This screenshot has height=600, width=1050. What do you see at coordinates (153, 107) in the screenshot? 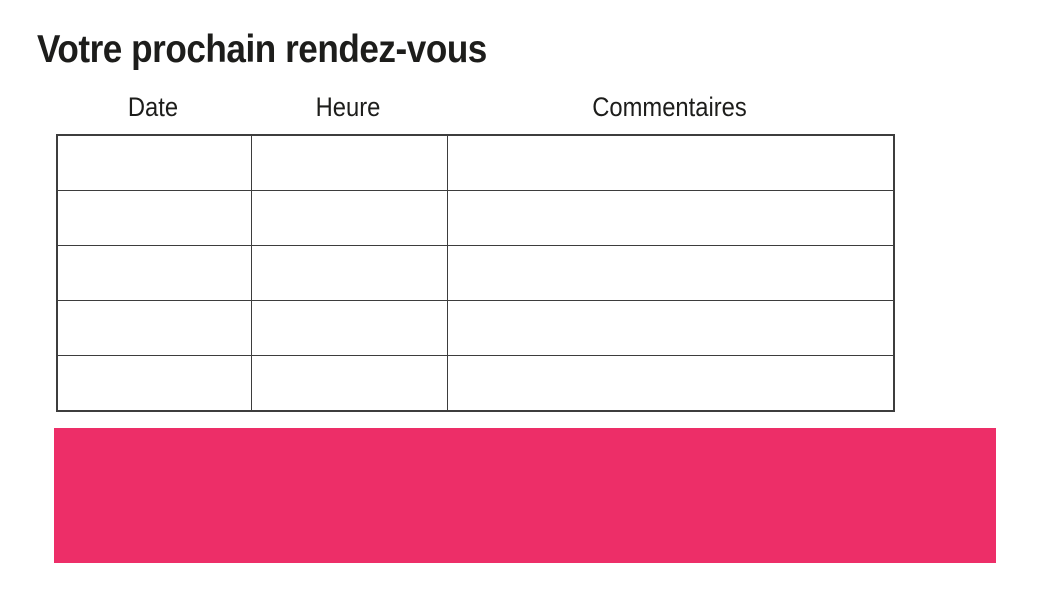
I see `column-header-date: Date` at bounding box center [153, 107].